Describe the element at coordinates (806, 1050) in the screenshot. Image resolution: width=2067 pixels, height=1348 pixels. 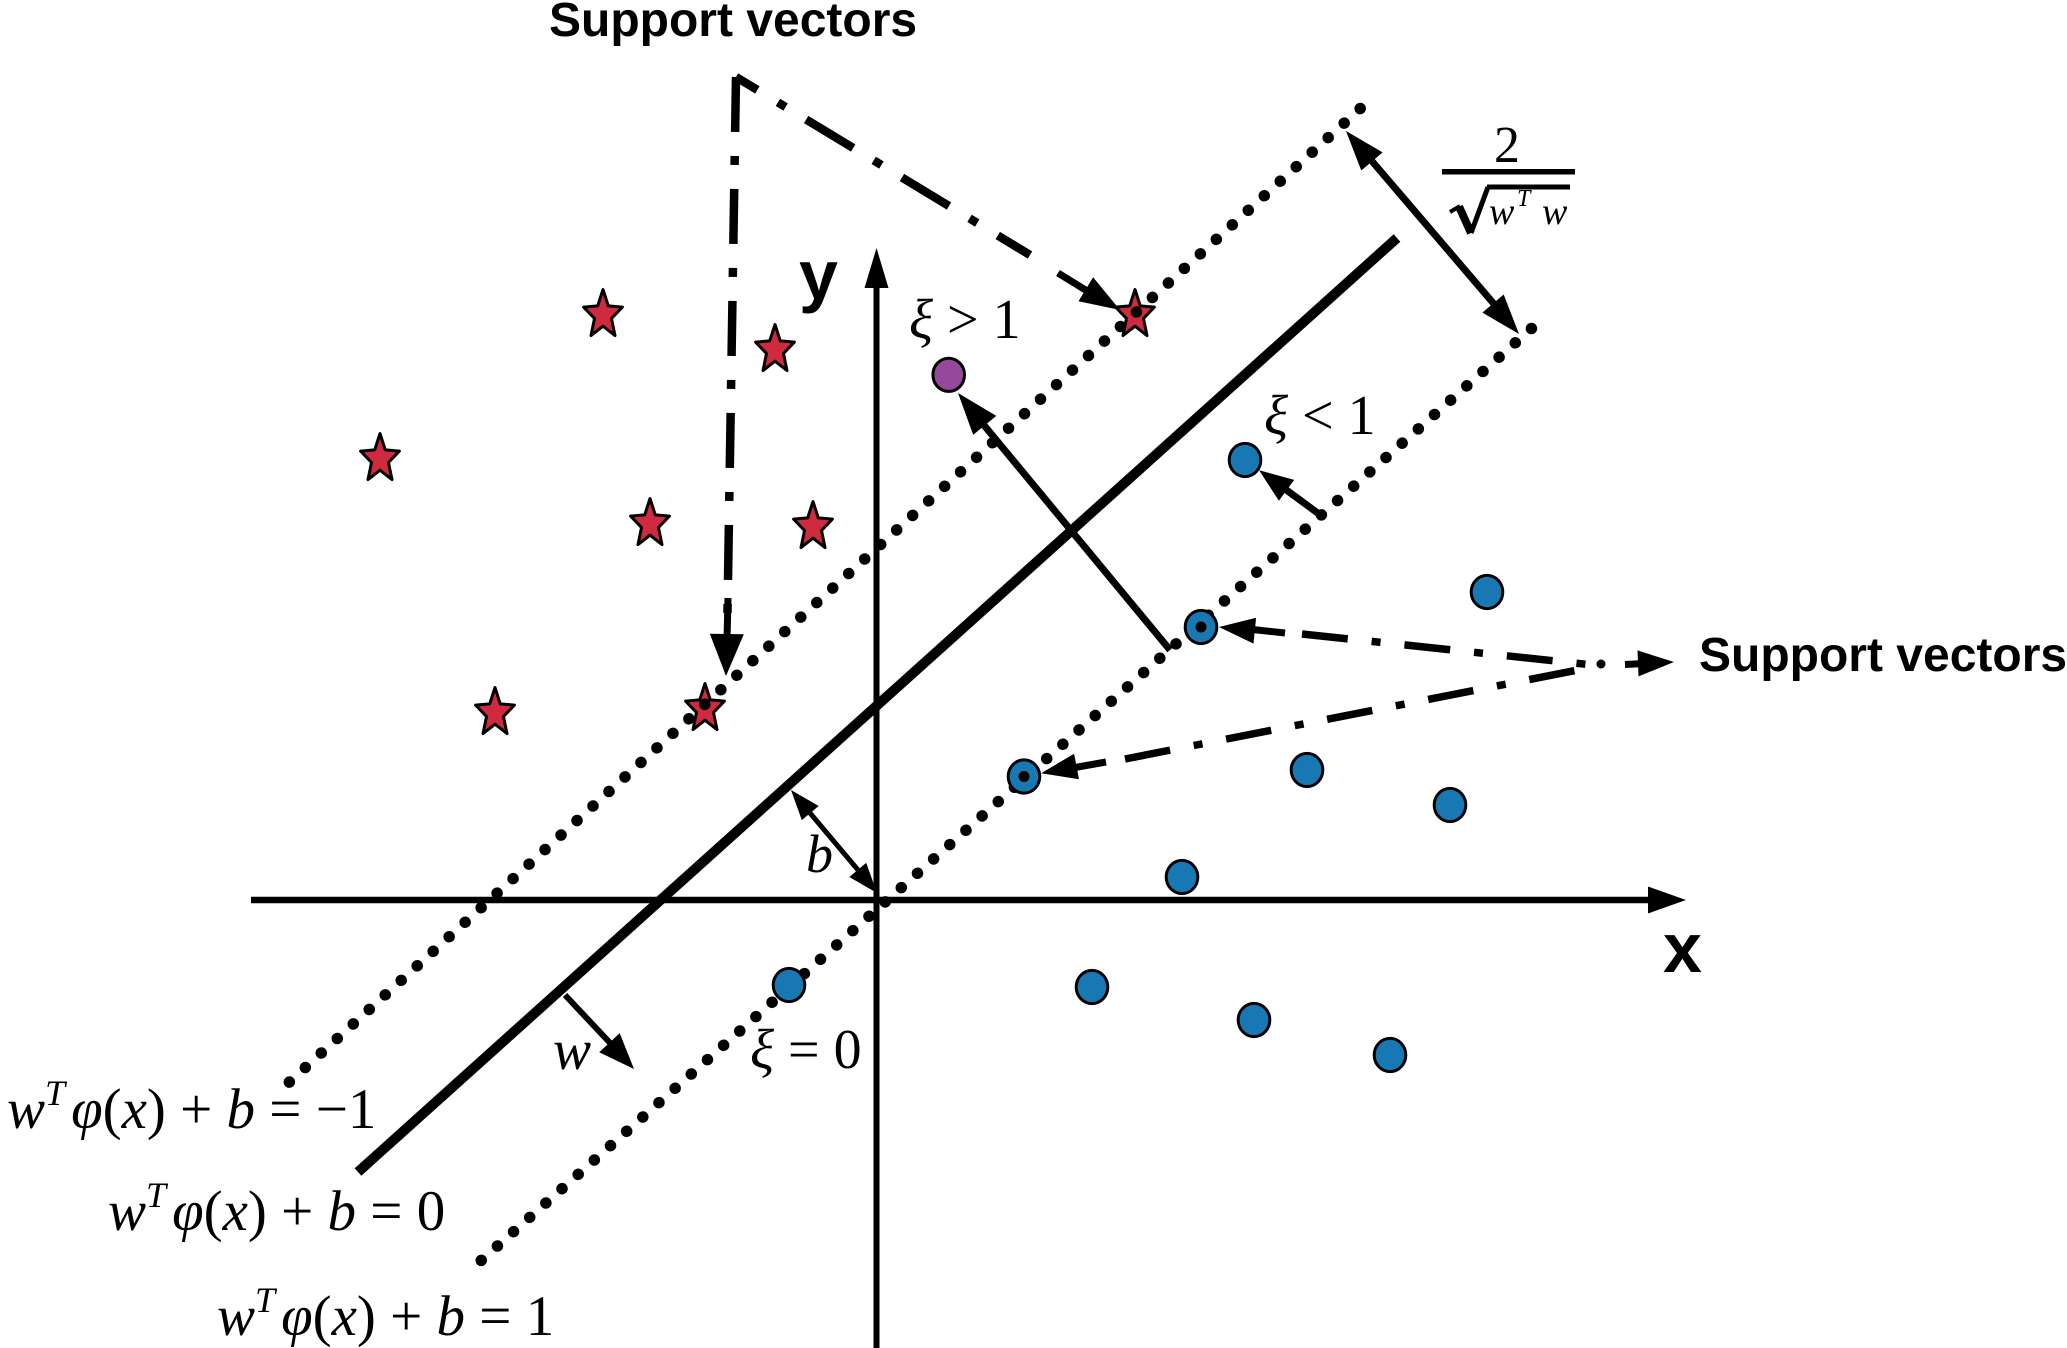
I see `svg-text: ξ = 0` at that location.